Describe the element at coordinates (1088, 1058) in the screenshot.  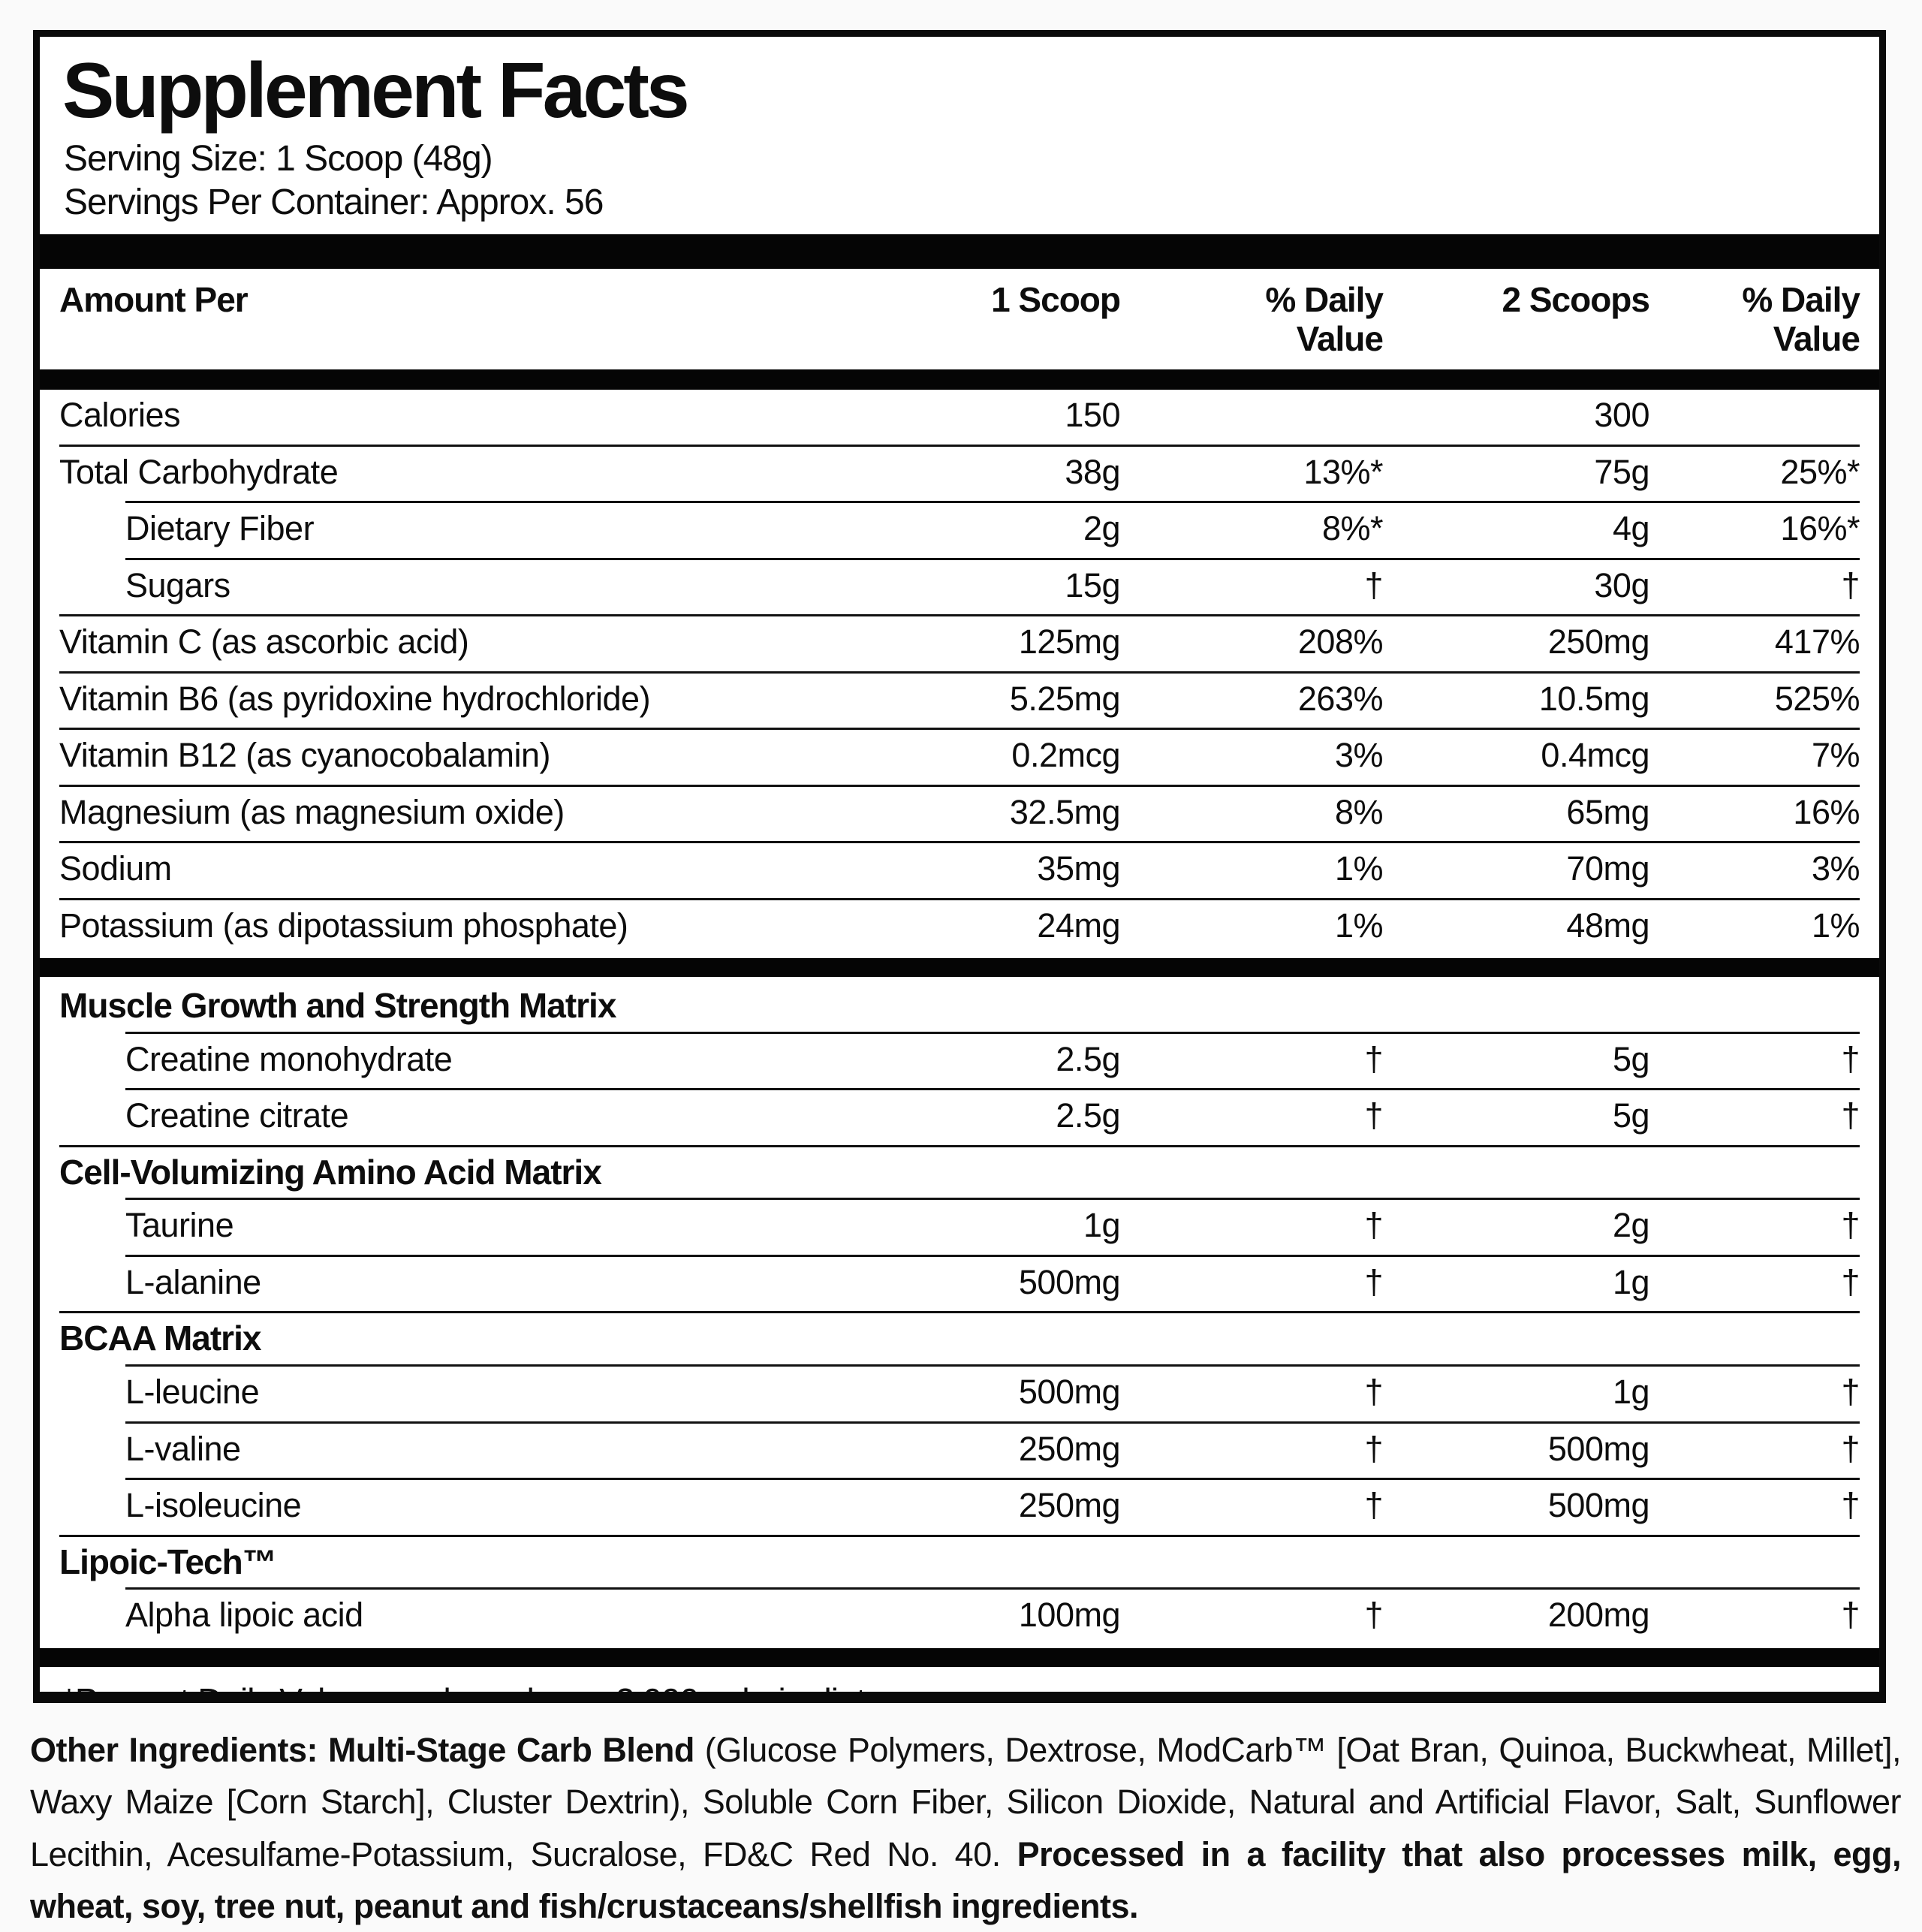
I see `amount-1scoop: 2.5g` at that location.